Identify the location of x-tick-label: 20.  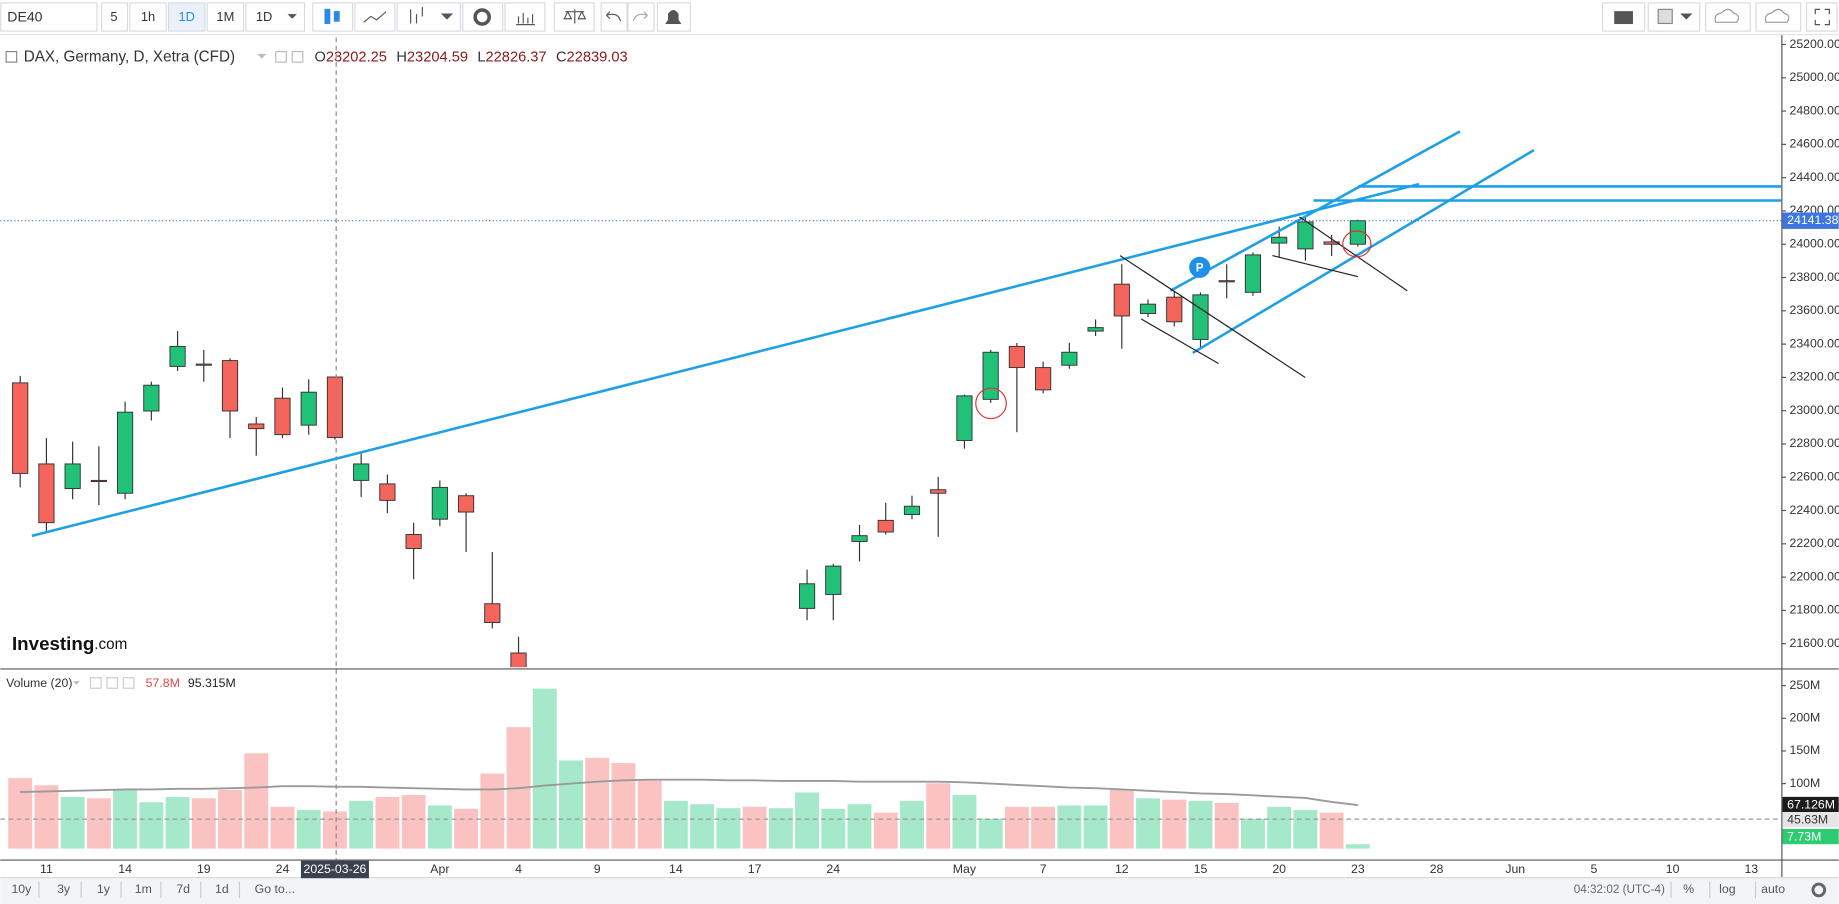
(1279, 869).